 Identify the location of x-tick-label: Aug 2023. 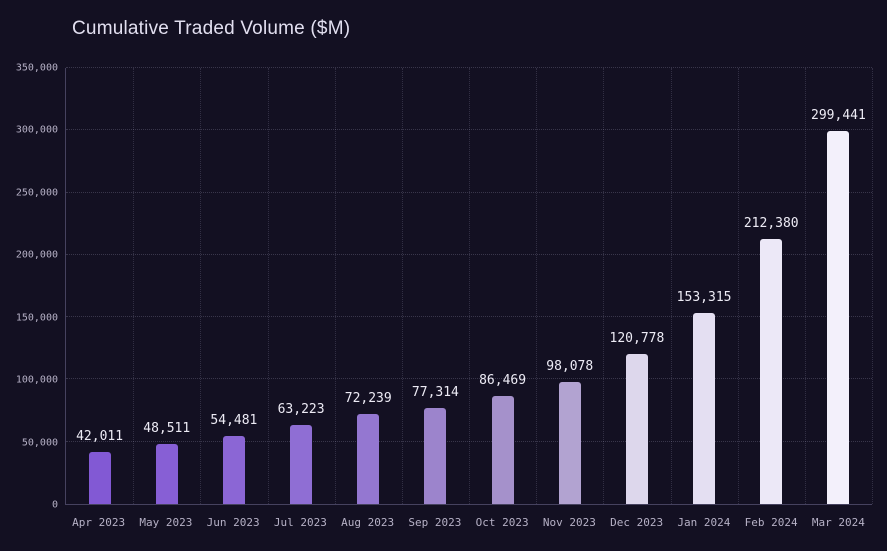
(368, 522).